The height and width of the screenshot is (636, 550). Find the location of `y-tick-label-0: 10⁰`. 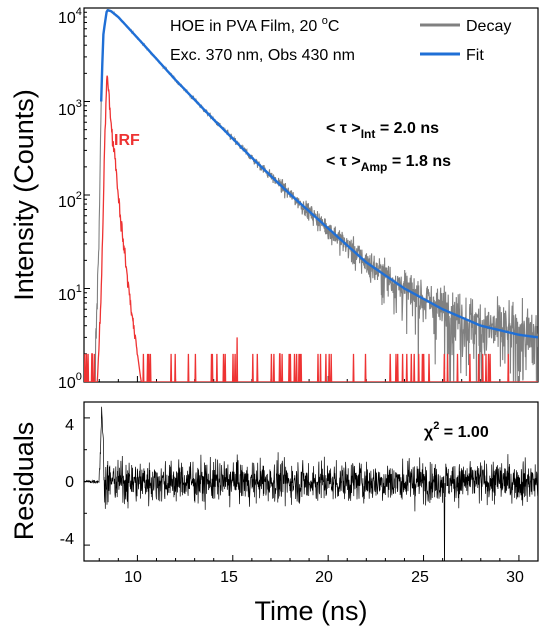

y-tick-label-0: 10⁰ is located at coordinates (70, 381).